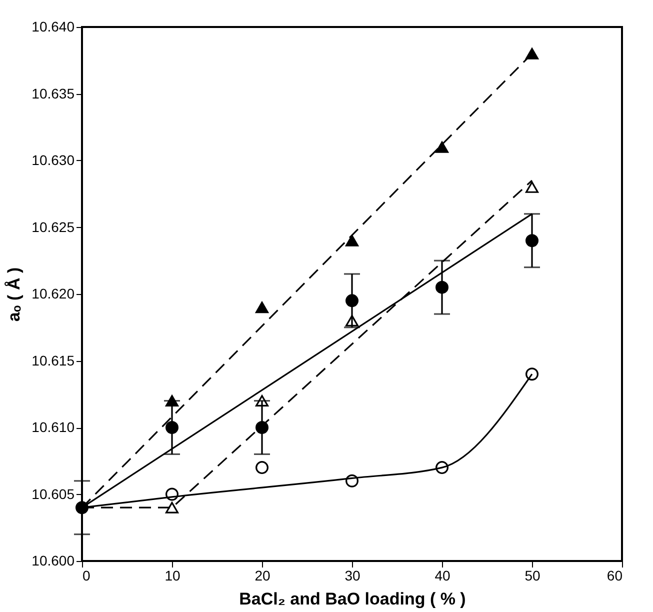 The height and width of the screenshot is (612, 653). I want to click on y-tick-label: 10.630, so click(53, 160).